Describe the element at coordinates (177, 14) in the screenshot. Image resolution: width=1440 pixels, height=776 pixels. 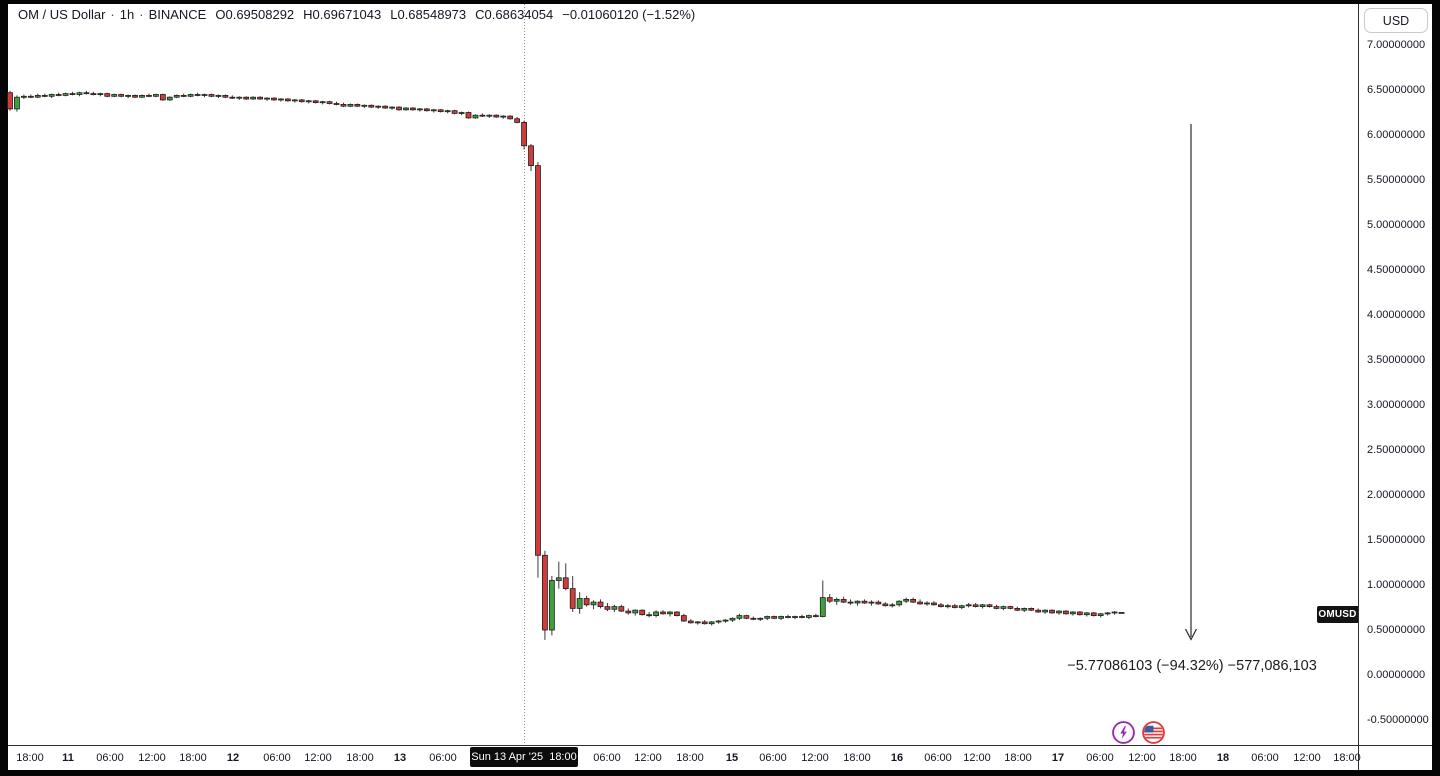
I see `exchange-label: BINANCE` at that location.